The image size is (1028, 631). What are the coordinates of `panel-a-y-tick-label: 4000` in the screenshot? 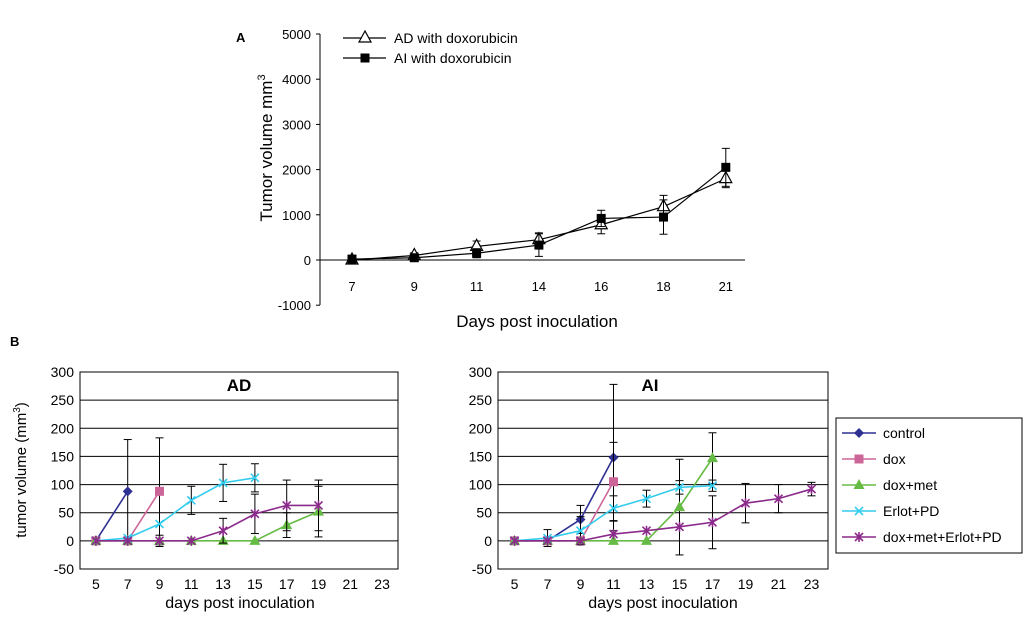 It's located at (296, 79).